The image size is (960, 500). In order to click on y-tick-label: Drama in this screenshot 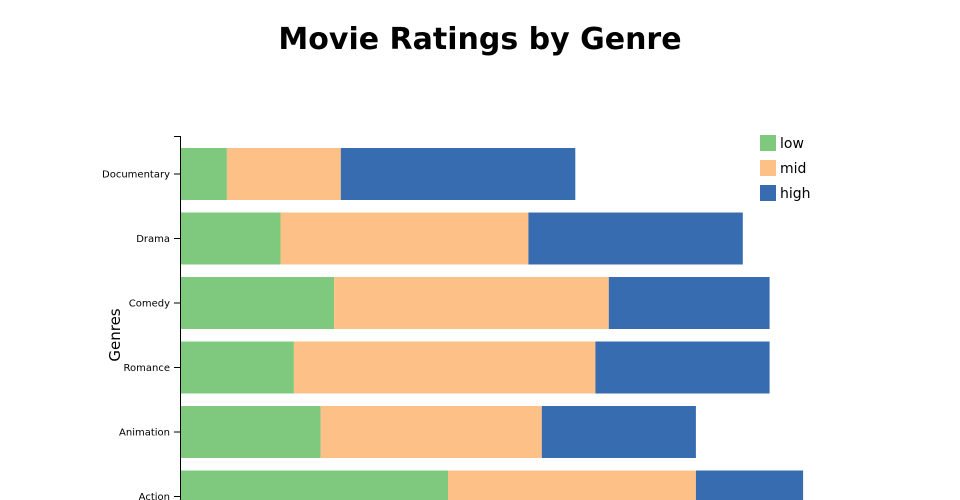, I will do `click(153, 239)`.